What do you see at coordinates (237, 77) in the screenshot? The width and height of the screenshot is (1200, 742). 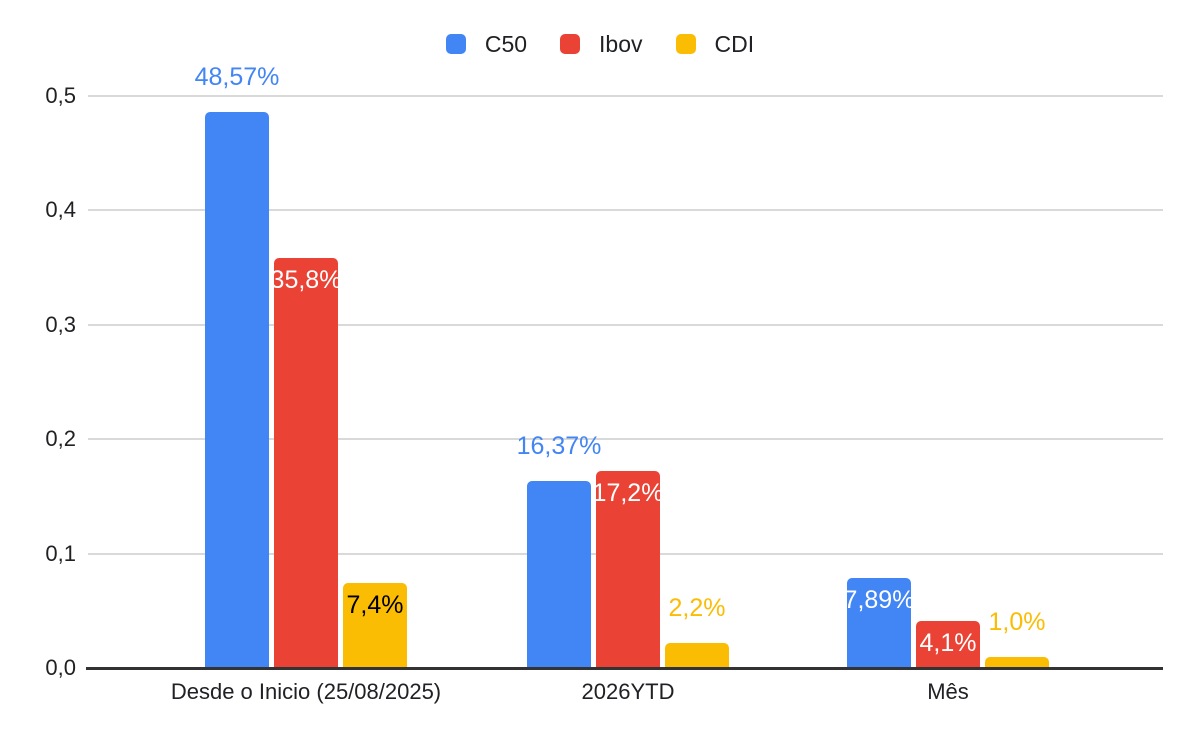 I see `bar-value-label-c50-0: 48,57%` at bounding box center [237, 77].